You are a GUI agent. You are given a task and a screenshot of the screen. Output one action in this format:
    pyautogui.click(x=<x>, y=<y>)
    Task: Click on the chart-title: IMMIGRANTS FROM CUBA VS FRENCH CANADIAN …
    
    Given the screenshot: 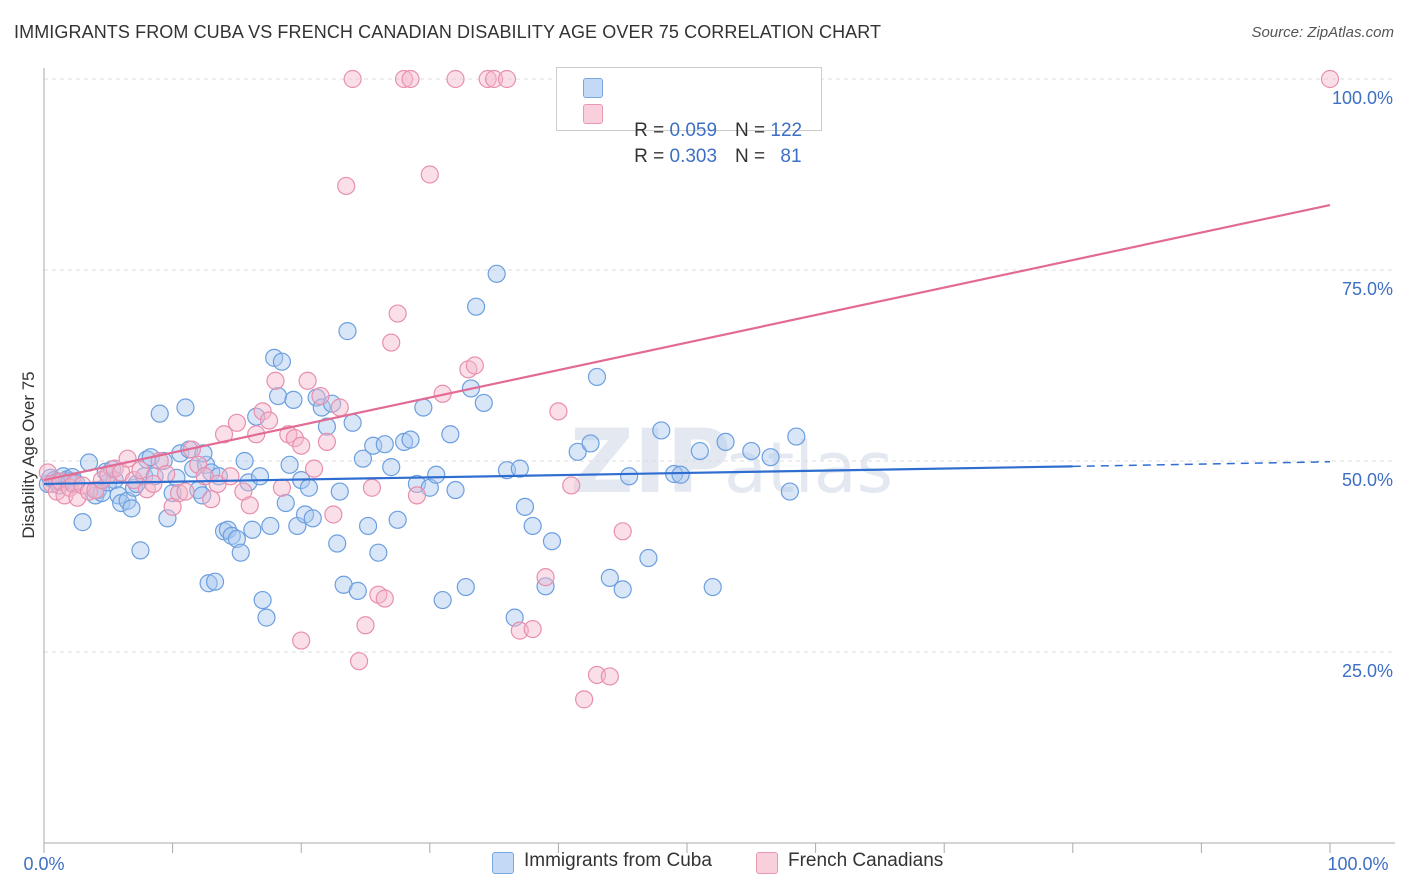 What is the action you would take?
    pyautogui.click(x=448, y=32)
    